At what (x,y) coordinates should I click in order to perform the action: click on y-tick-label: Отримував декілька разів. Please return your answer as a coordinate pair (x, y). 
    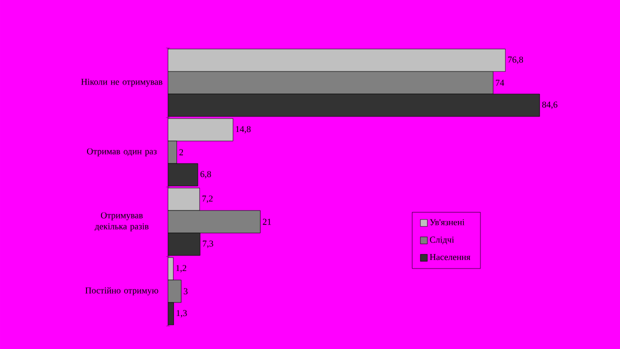
    Looking at the image, I should click on (121, 222).